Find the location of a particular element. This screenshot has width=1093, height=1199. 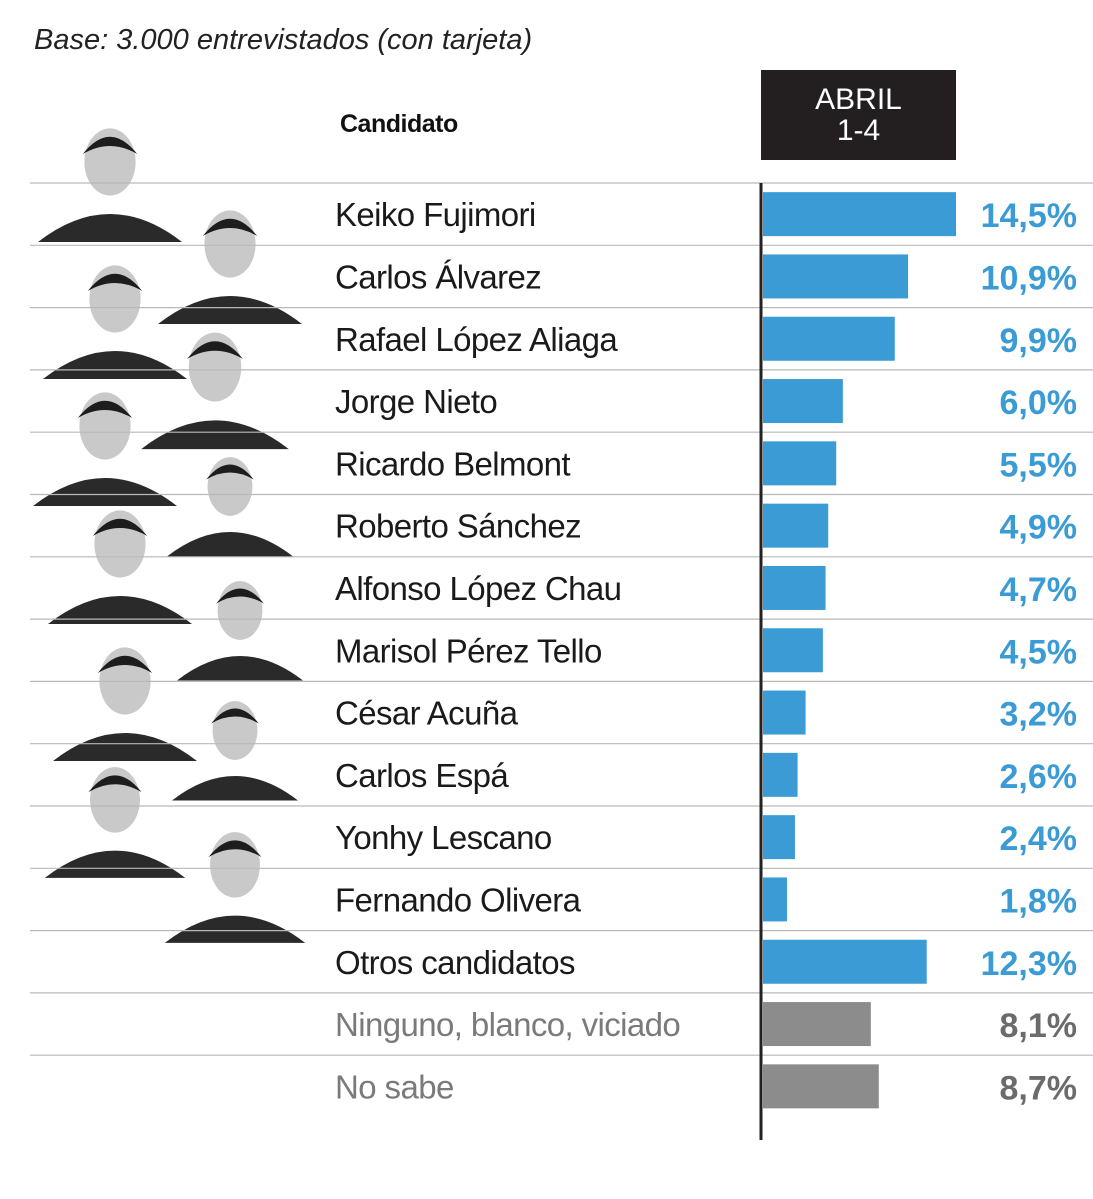

category-label: Carlos Espá is located at coordinates (422, 775).